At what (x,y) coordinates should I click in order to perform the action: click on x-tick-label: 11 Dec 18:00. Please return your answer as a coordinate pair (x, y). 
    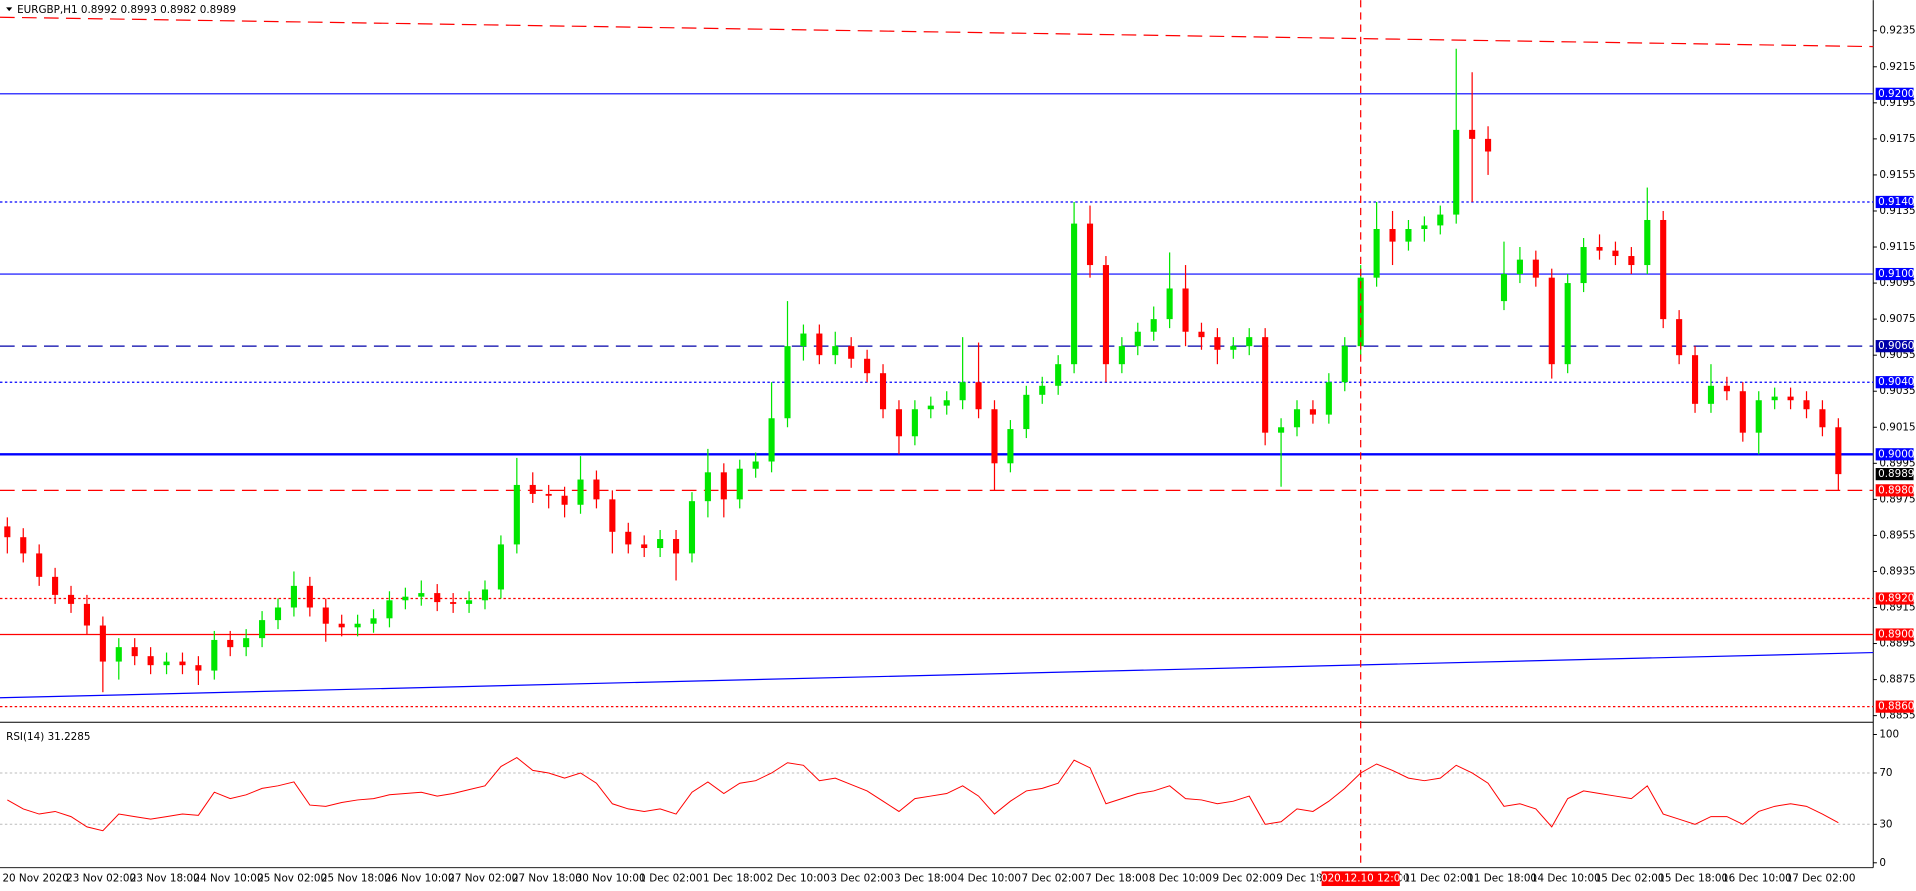
    Looking at the image, I should click on (1502, 879).